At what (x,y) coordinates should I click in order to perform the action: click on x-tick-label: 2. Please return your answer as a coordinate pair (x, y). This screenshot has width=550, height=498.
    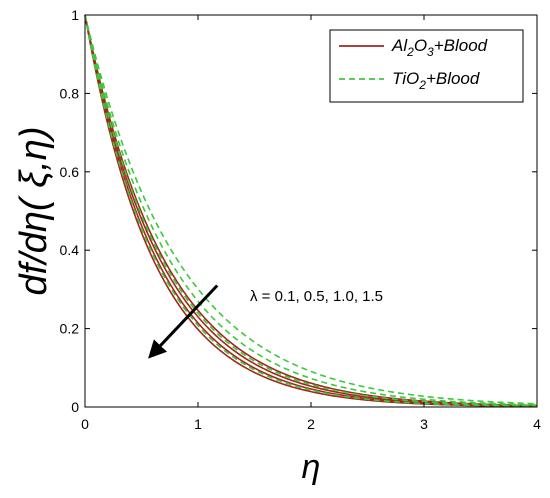
    Looking at the image, I should click on (311, 424).